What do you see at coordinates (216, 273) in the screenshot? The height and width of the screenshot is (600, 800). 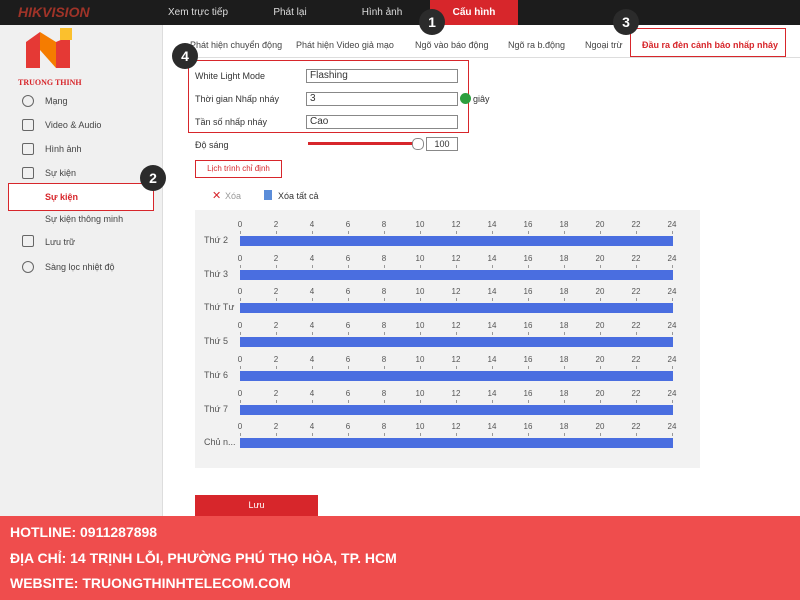 I see `day-label: Thứ 3` at bounding box center [216, 273].